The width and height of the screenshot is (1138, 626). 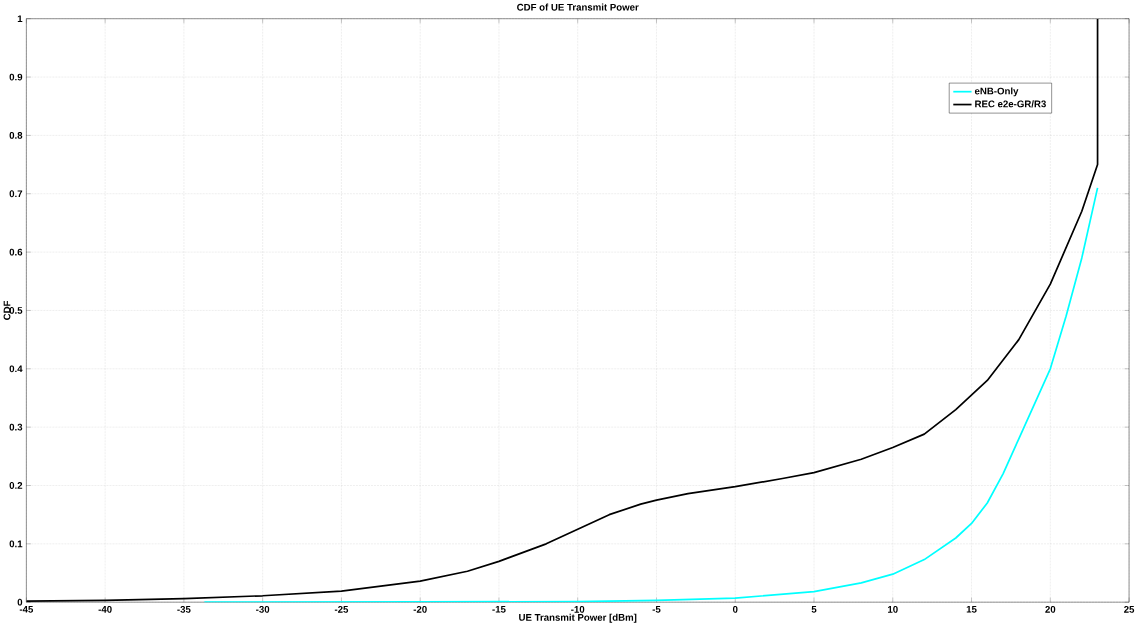 What do you see at coordinates (656, 609) in the screenshot?
I see `x-tick-label: -5` at bounding box center [656, 609].